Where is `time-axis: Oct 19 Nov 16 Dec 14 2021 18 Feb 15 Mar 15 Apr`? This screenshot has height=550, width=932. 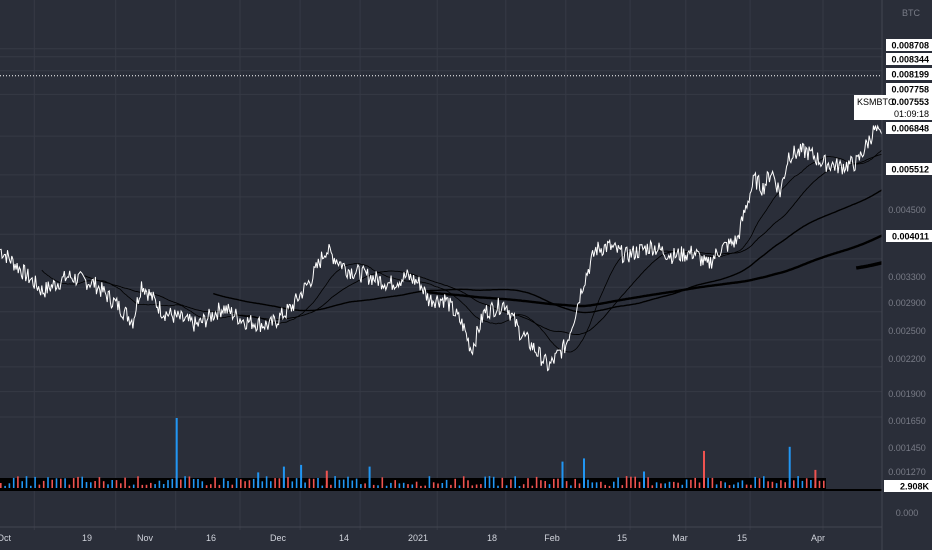 time-axis: Oct 19 Nov 16 Dec 14 2021 18 Feb 15 Mar 15 Apr is located at coordinates (441, 534).